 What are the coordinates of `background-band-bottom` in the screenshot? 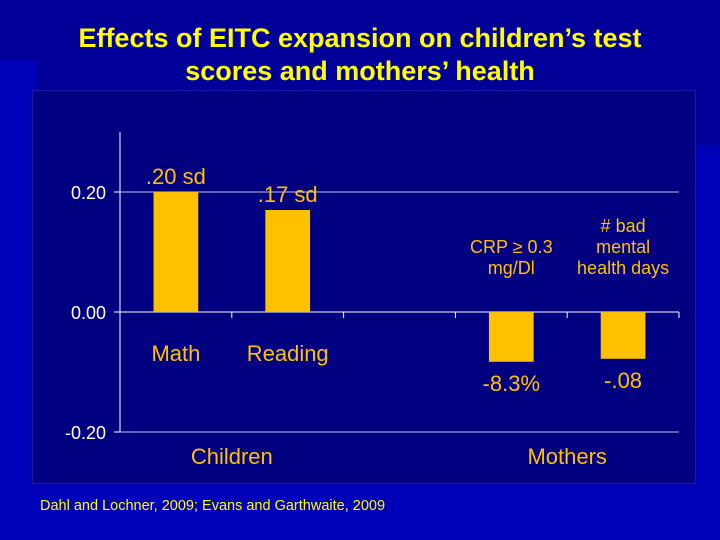 It's located at (360, 512).